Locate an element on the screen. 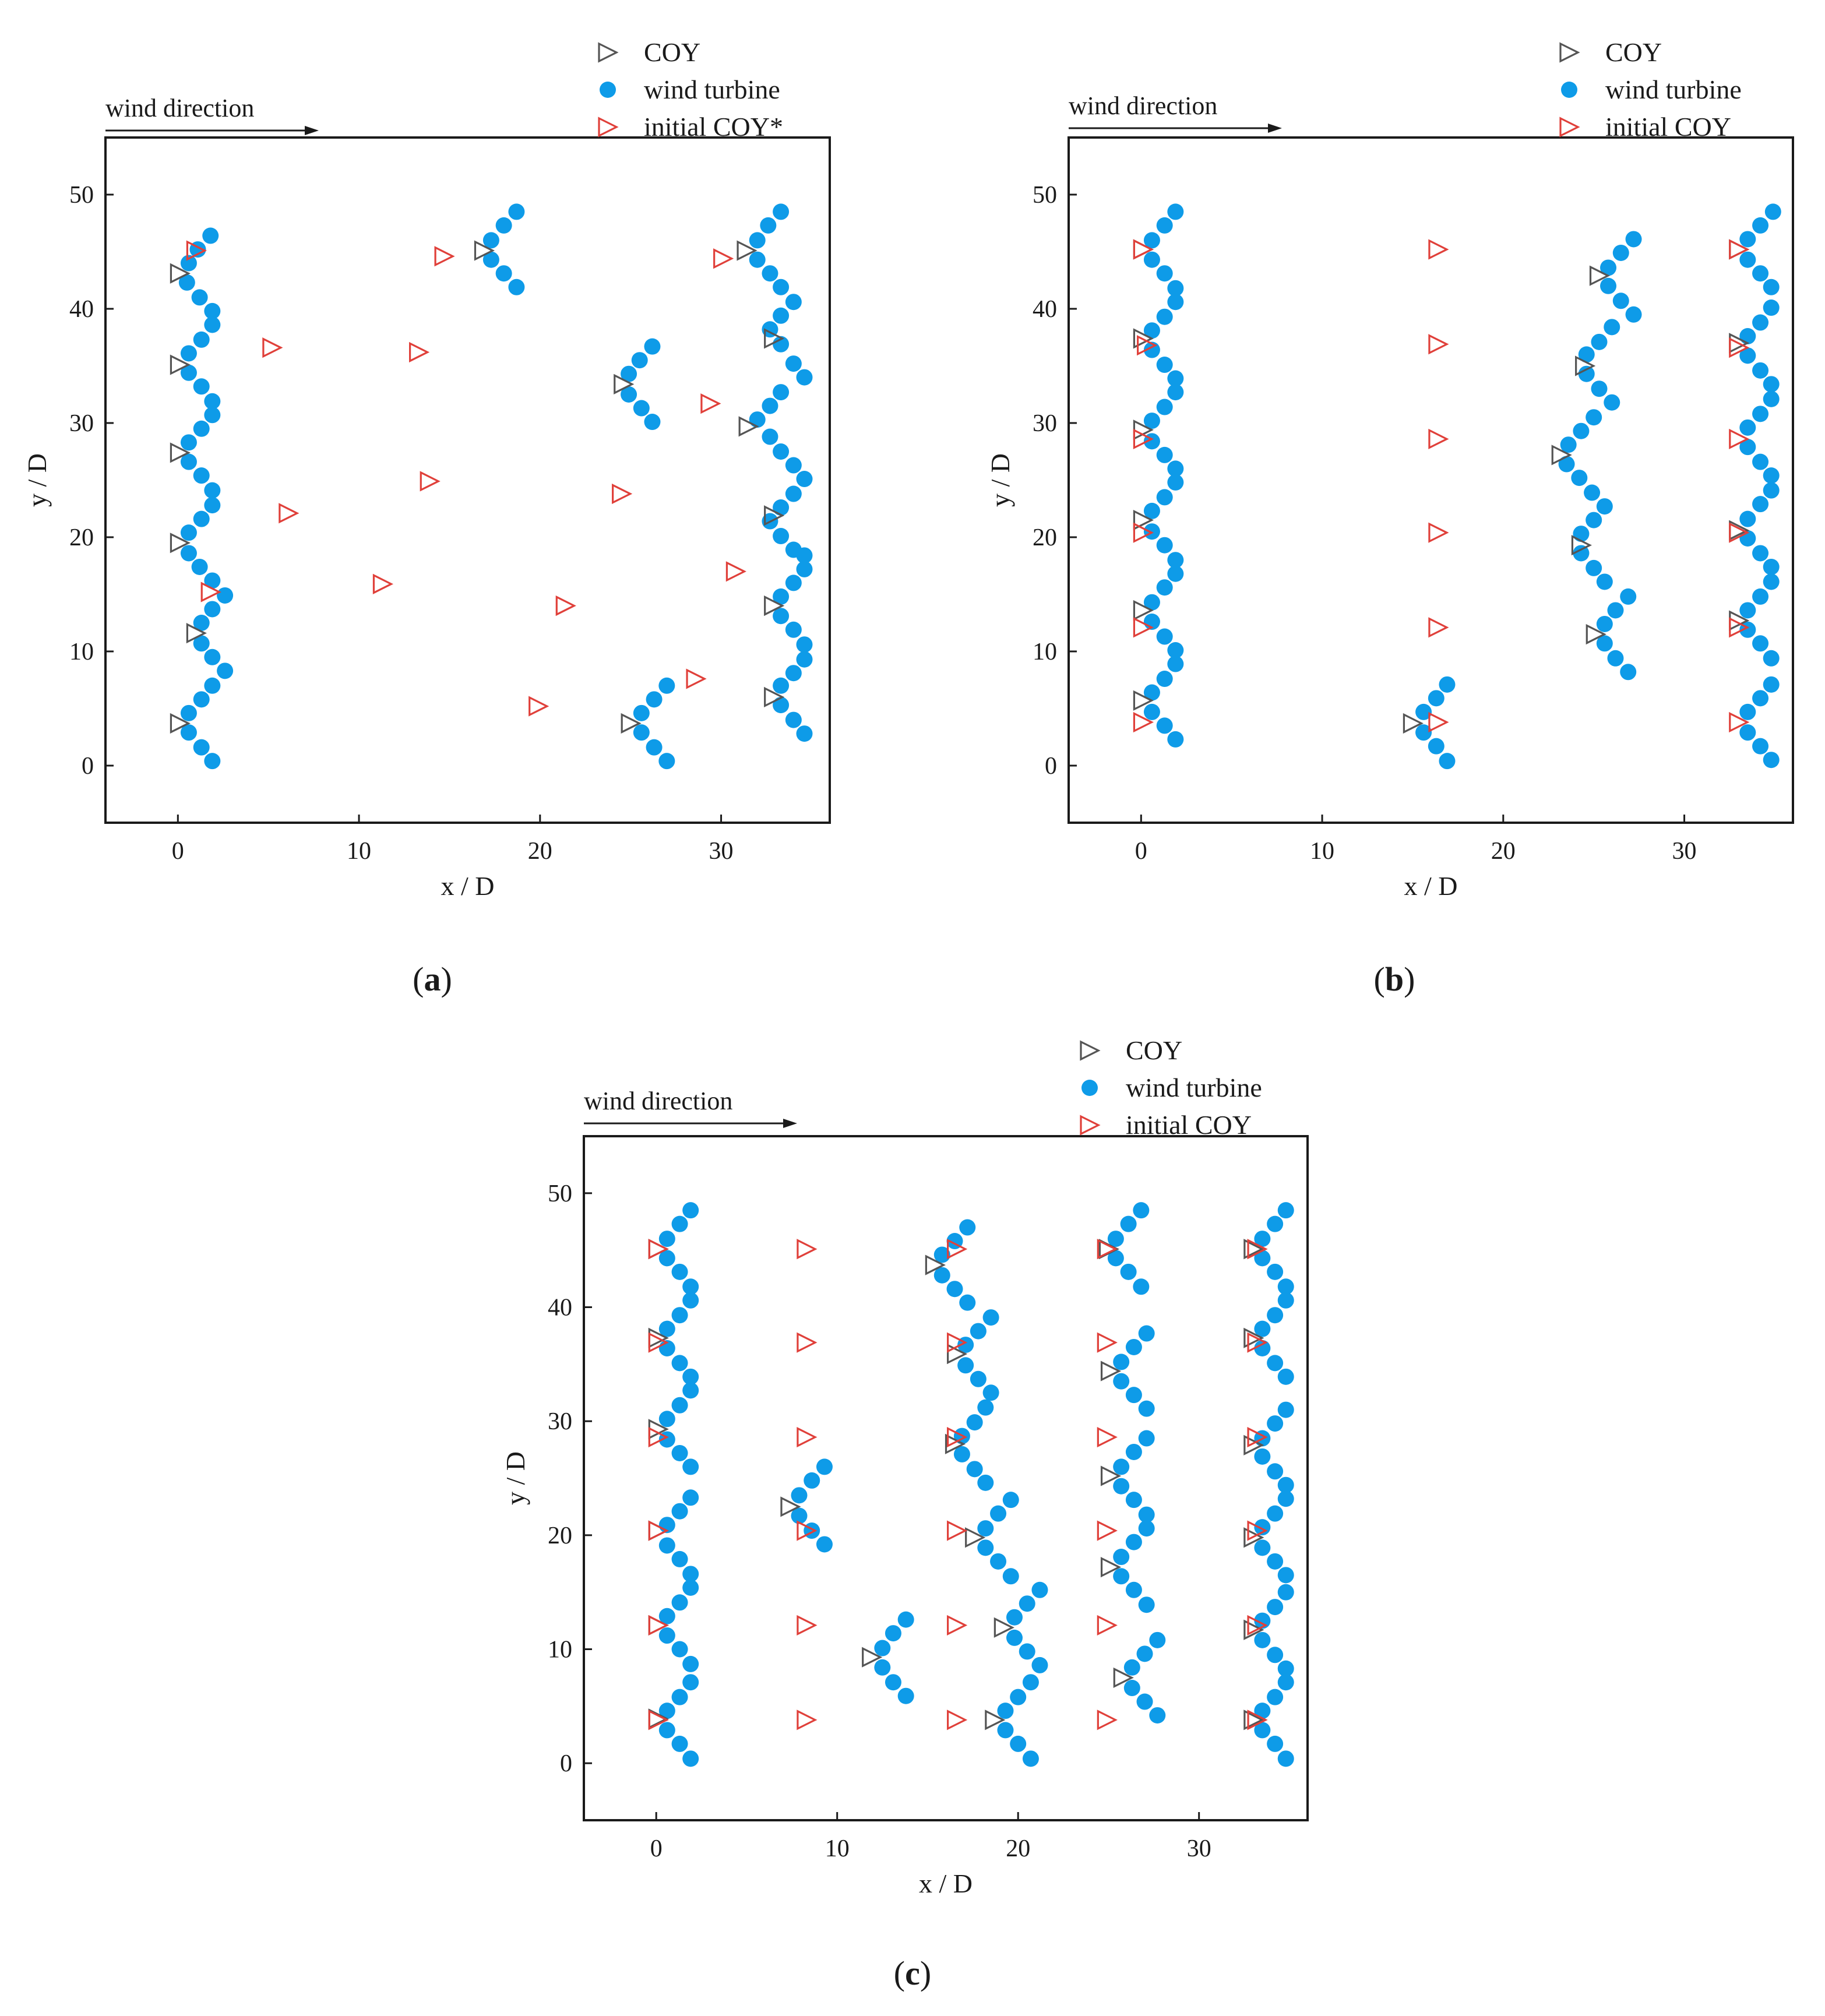  legend: COY wind turbine initial COY* is located at coordinates (690, 89).